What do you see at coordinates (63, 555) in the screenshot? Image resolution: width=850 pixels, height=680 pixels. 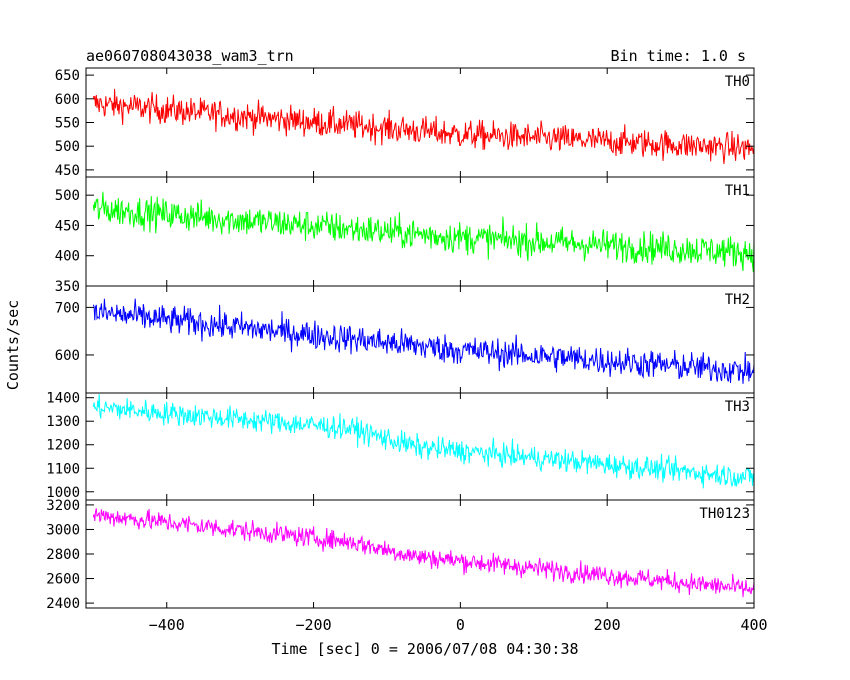 I see `y-tick-label: 2800` at bounding box center [63, 555].